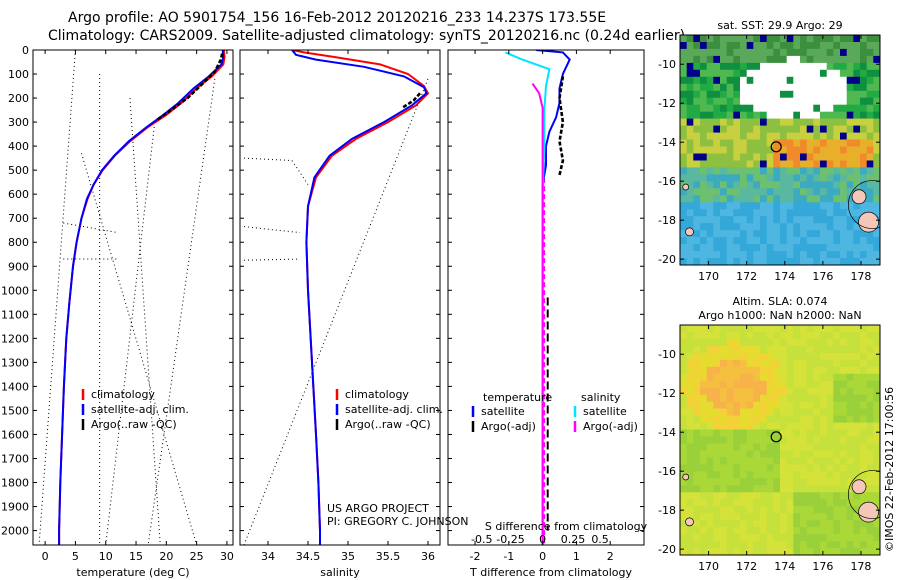 This screenshot has height=580, width=900. Describe the element at coordinates (542, 556) in the screenshot. I see `x-tick-label: 0` at that location.